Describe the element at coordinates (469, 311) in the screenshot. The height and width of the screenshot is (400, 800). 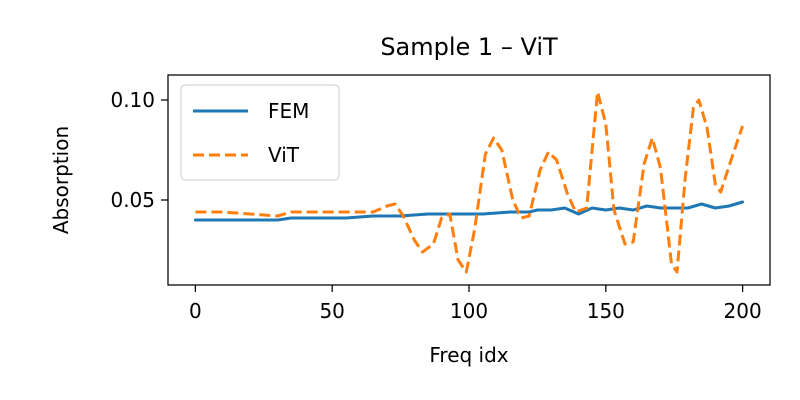
I see `x-tick-label: 100` at that location.